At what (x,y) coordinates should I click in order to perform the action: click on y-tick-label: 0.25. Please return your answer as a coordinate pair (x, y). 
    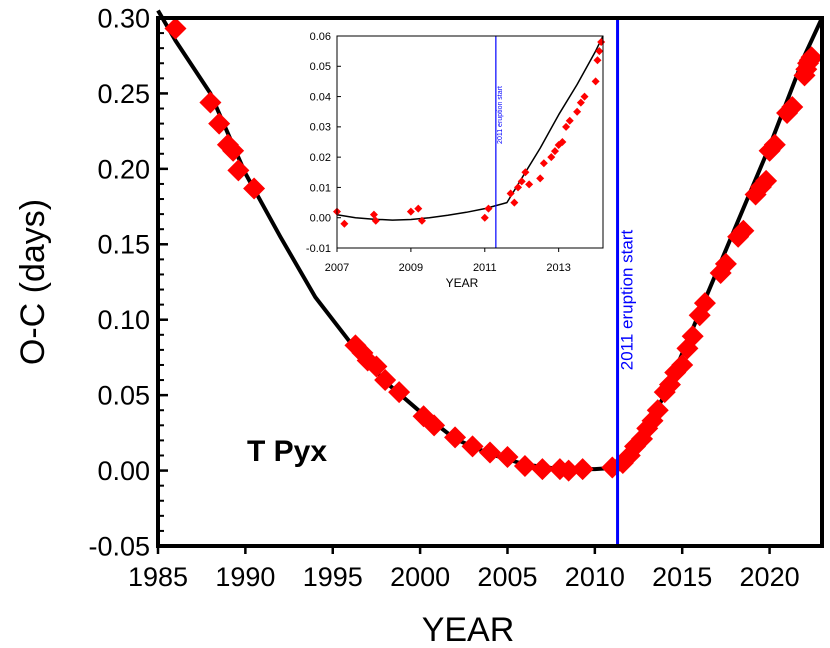
    Looking at the image, I should click on (123, 94).